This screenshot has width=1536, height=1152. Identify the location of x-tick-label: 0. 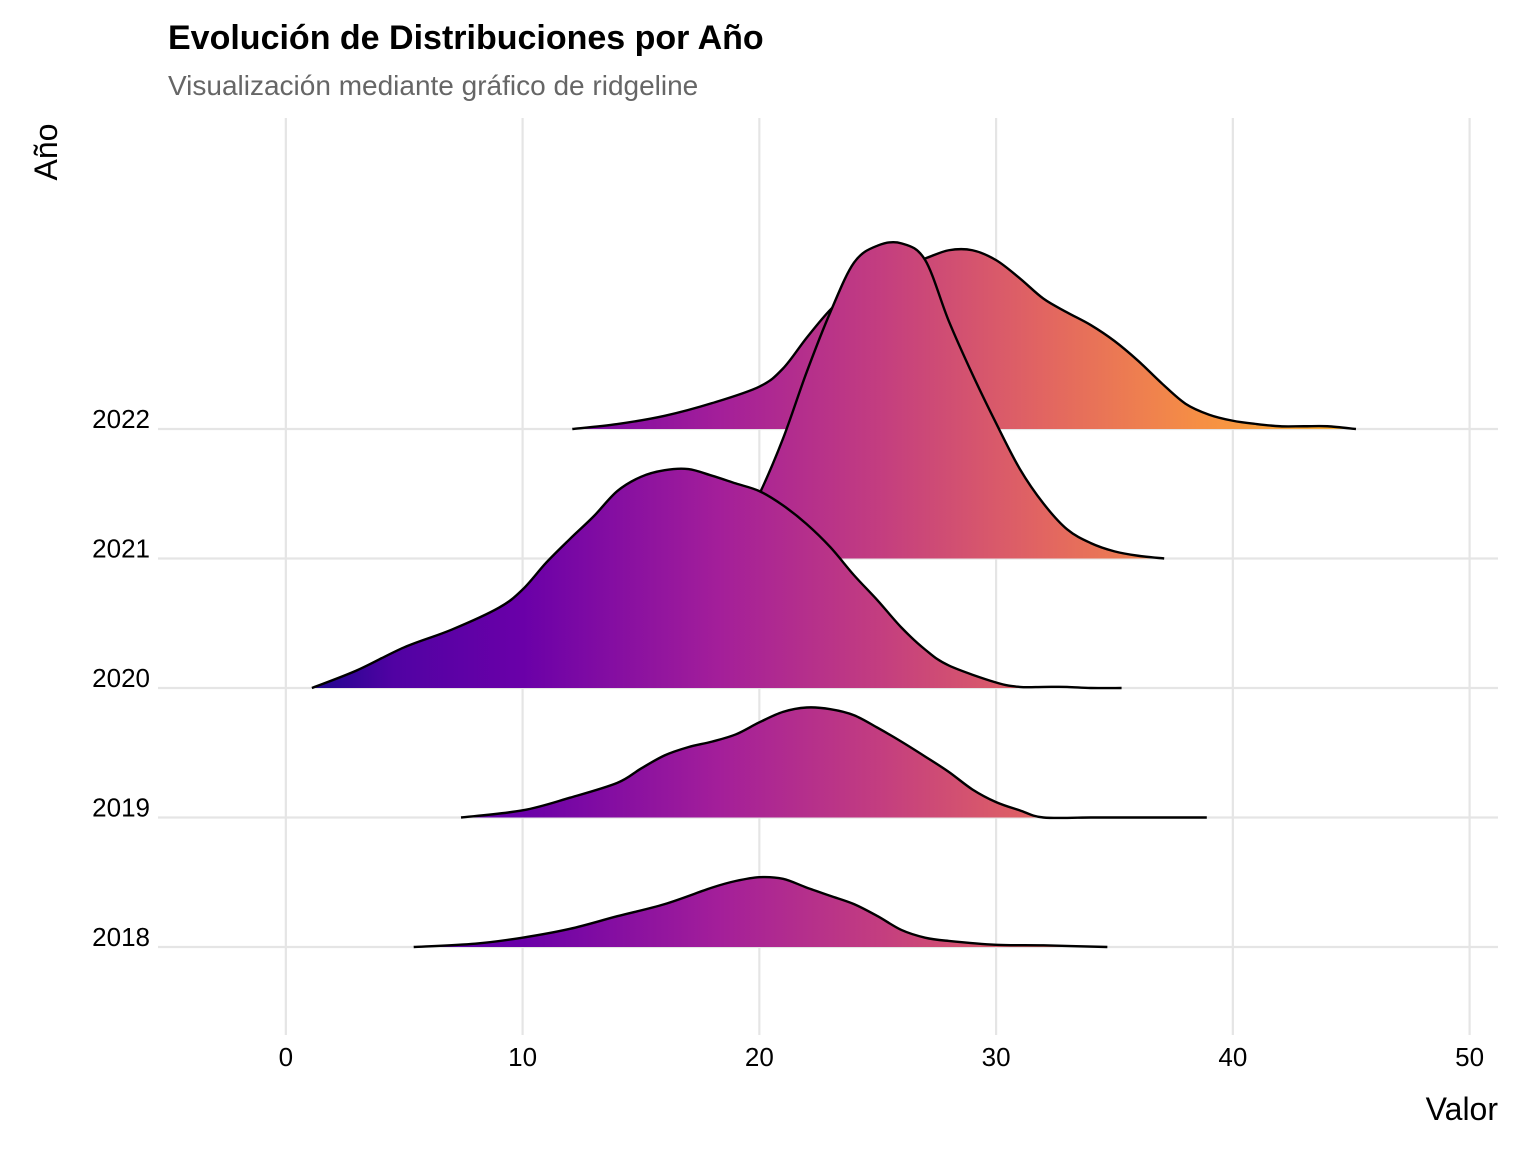
(286, 1057).